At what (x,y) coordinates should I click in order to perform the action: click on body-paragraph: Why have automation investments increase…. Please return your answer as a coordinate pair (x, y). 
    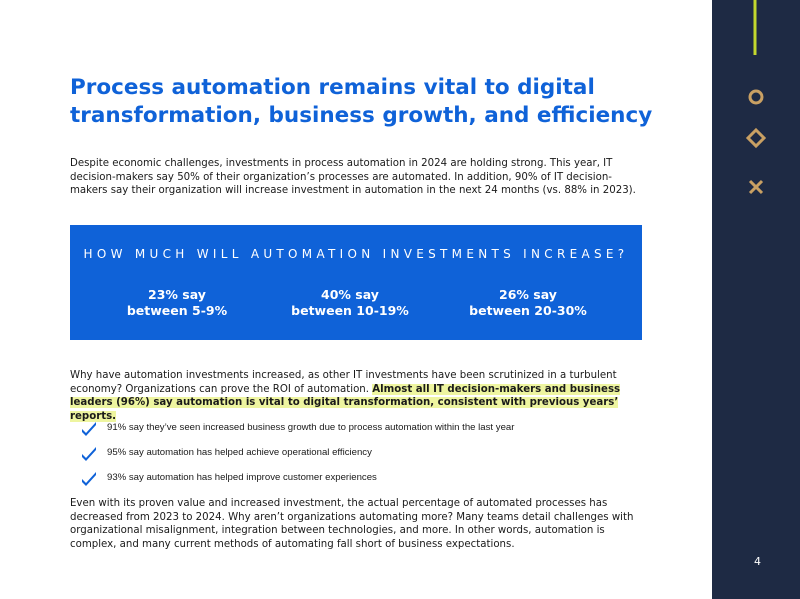
    Looking at the image, I should click on (357, 396).